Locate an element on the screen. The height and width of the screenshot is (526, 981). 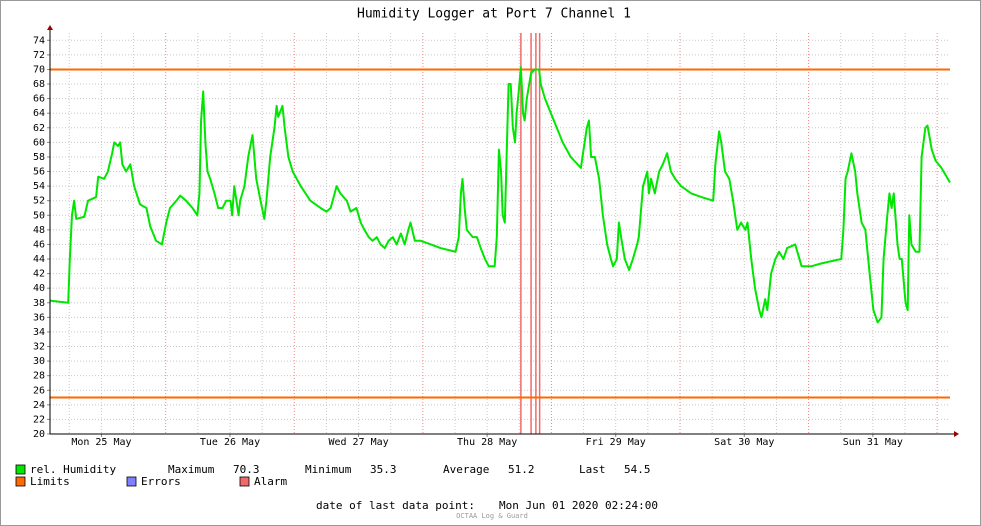
y-tick-label: 56 is located at coordinates (39, 172).